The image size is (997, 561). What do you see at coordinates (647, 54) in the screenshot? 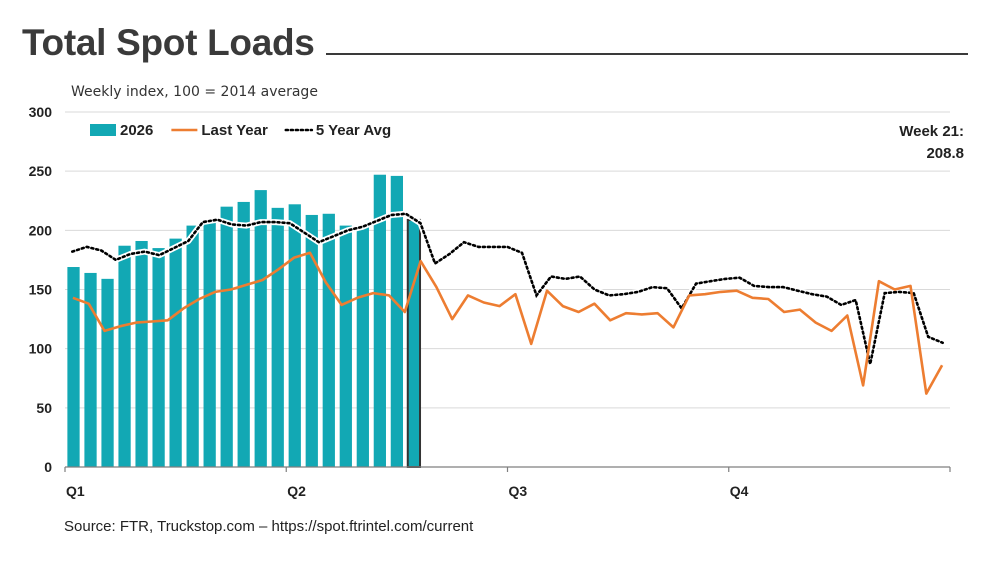
I see `title-underline` at bounding box center [647, 54].